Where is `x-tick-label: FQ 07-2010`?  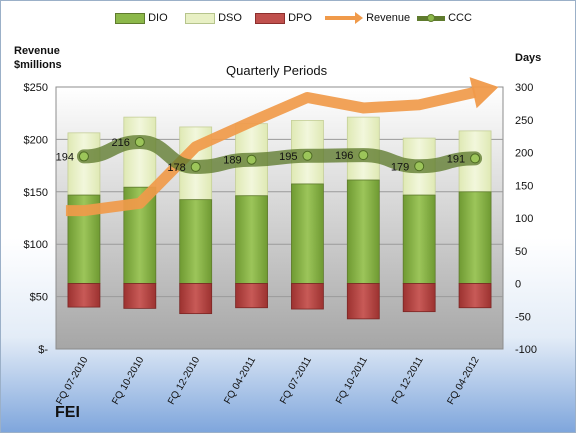 x-tick-label: FQ 07-2010 is located at coordinates (72, 381).